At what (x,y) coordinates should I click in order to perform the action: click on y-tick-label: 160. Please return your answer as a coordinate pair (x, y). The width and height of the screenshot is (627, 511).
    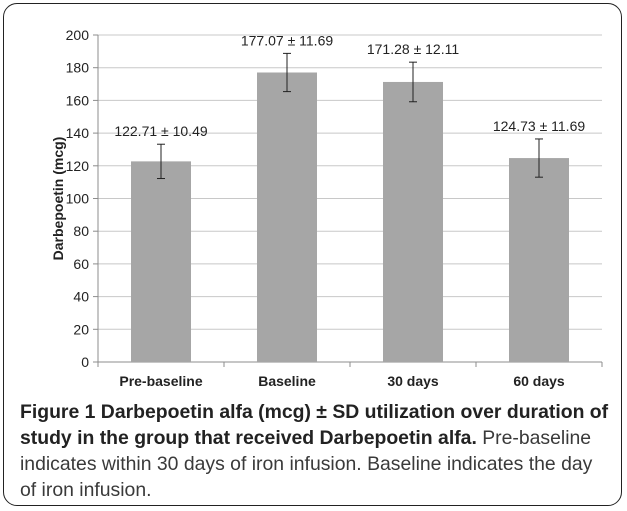
    Looking at the image, I should click on (78, 100).